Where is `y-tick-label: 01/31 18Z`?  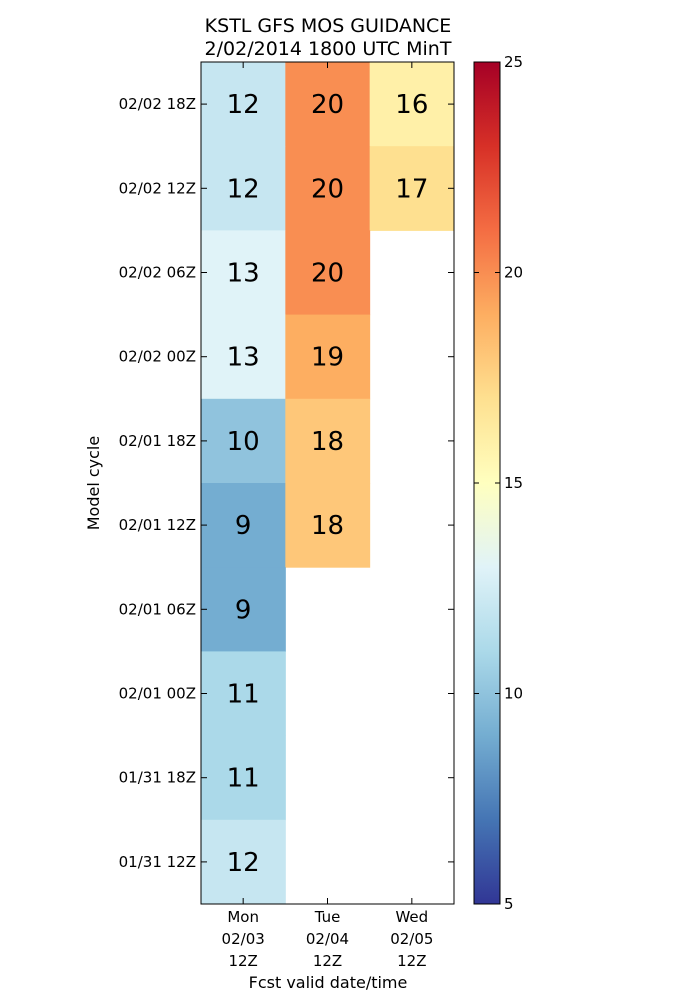 y-tick-label: 01/31 18Z is located at coordinates (157, 778).